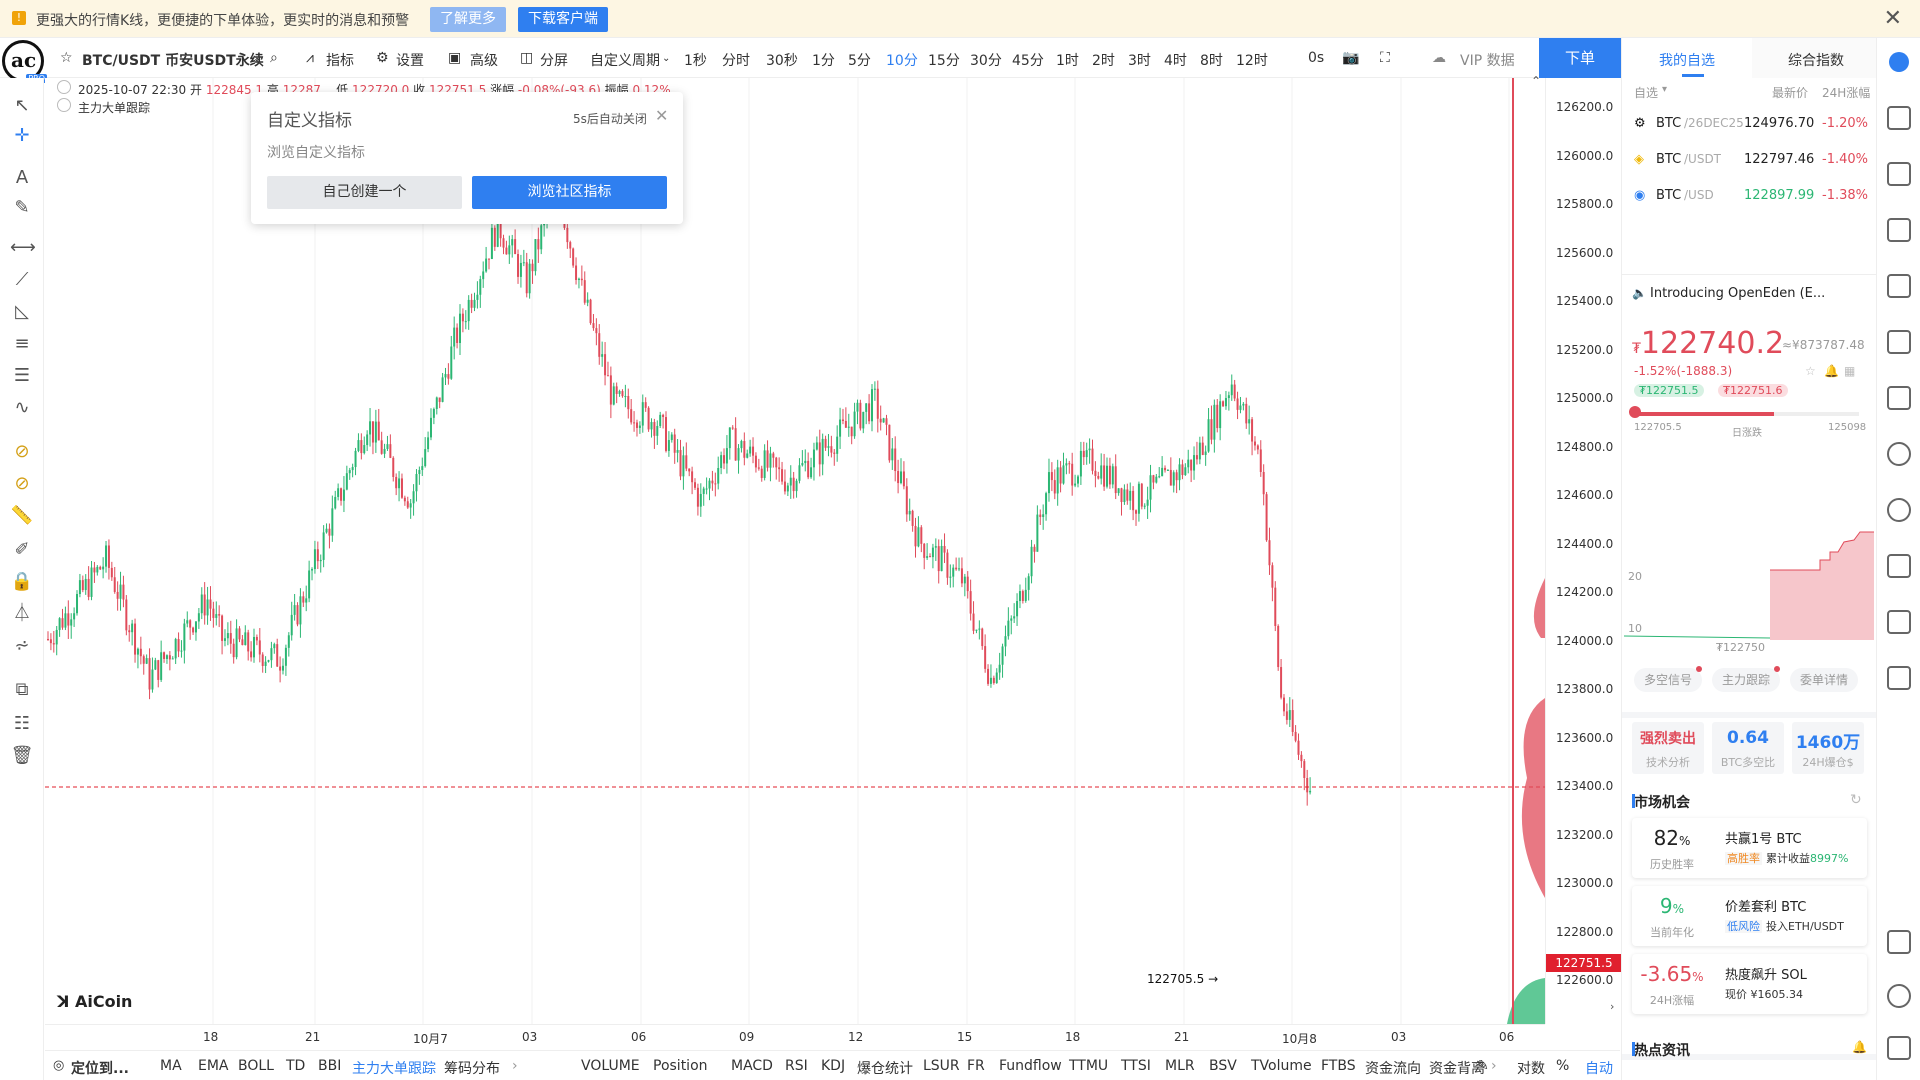 This screenshot has width=1920, height=1080. Describe the element at coordinates (1067, 61) in the screenshot. I see `period-9: 1时` at that location.